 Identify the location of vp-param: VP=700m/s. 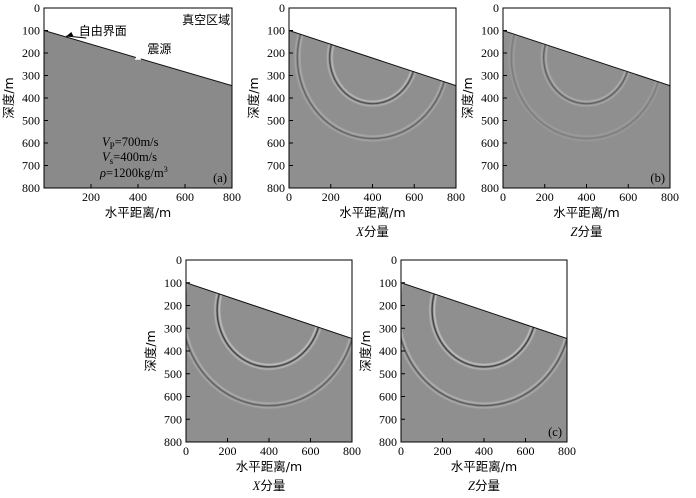
(130, 143).